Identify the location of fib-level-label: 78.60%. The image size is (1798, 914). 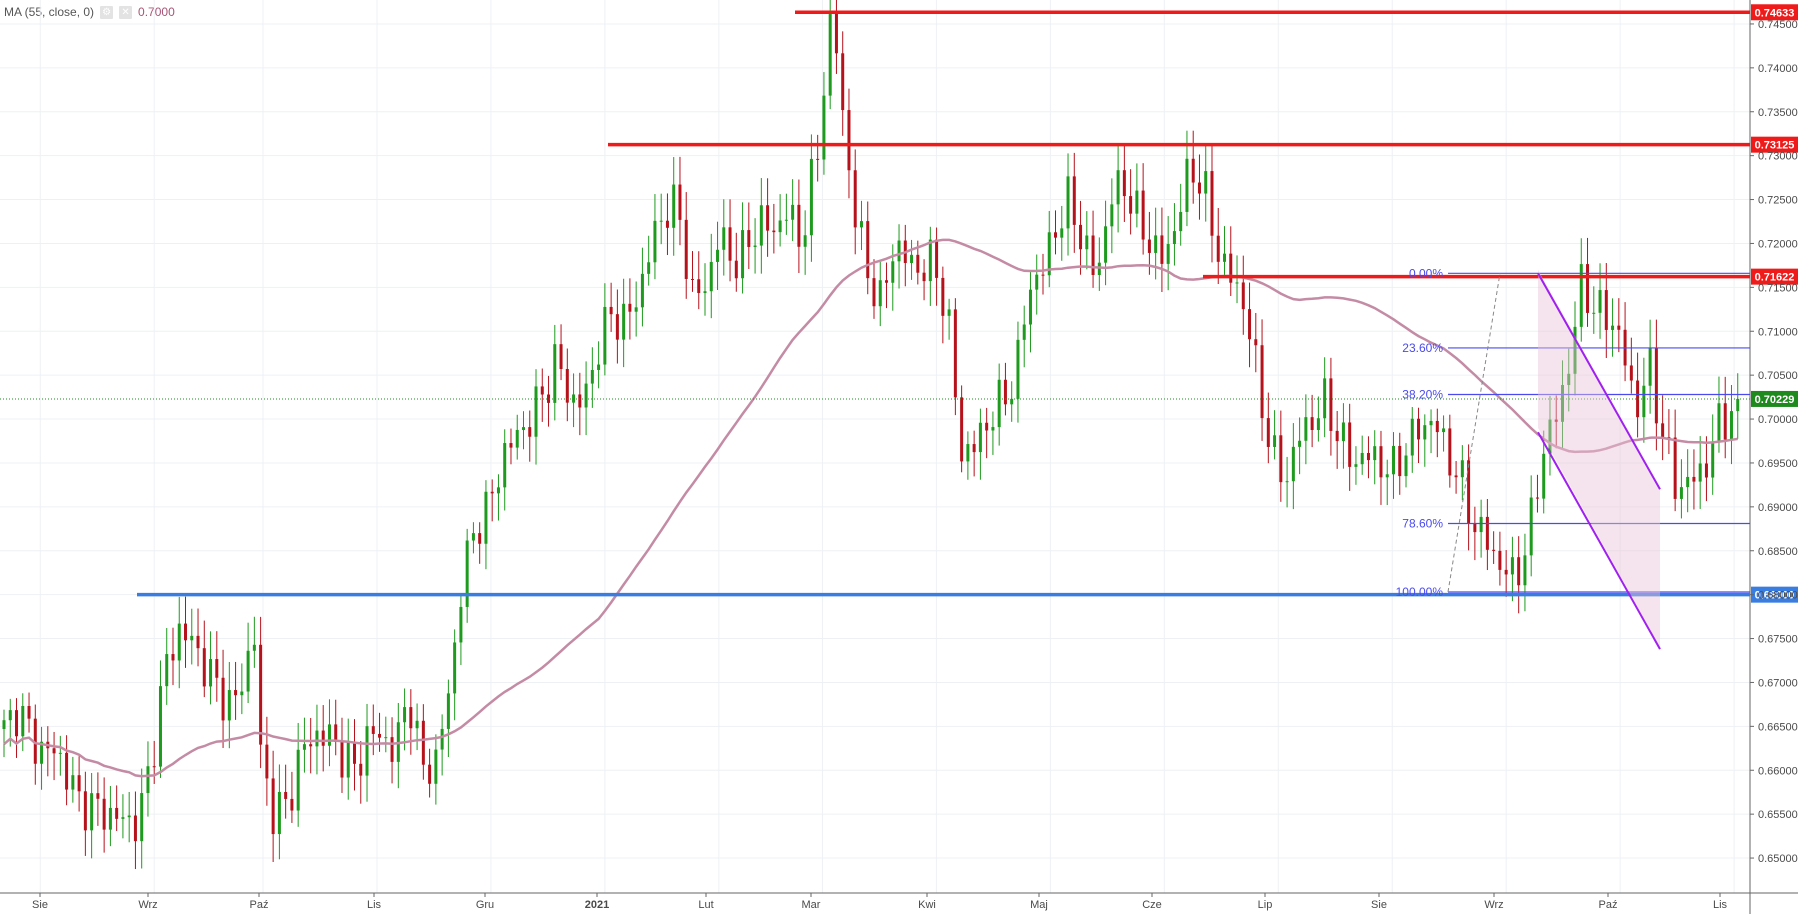
(1422, 524).